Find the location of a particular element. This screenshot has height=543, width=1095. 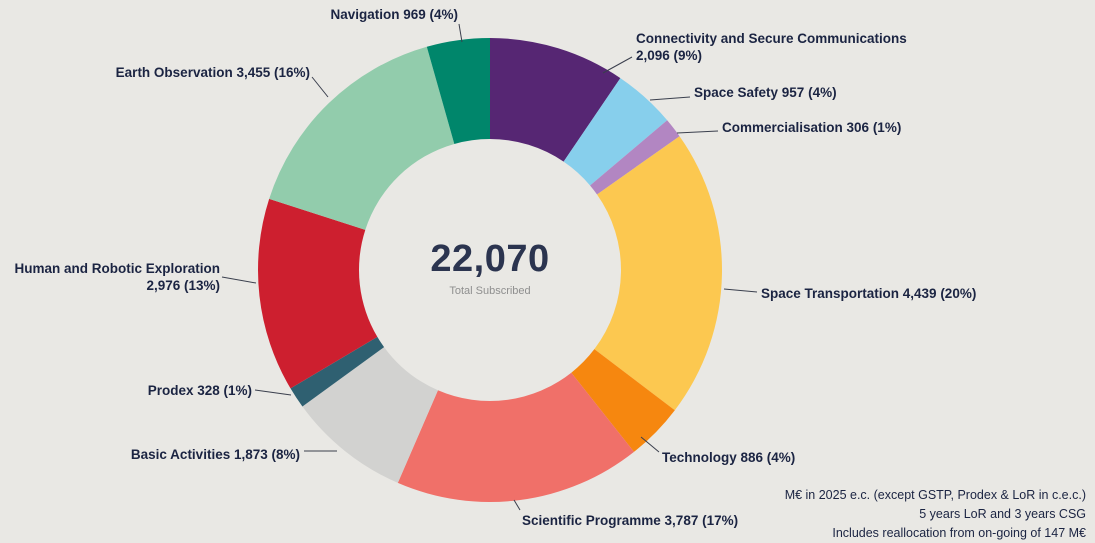

segment-label-scientific-programme: Scientific Programme 3,787 (17%) is located at coordinates (630, 520).